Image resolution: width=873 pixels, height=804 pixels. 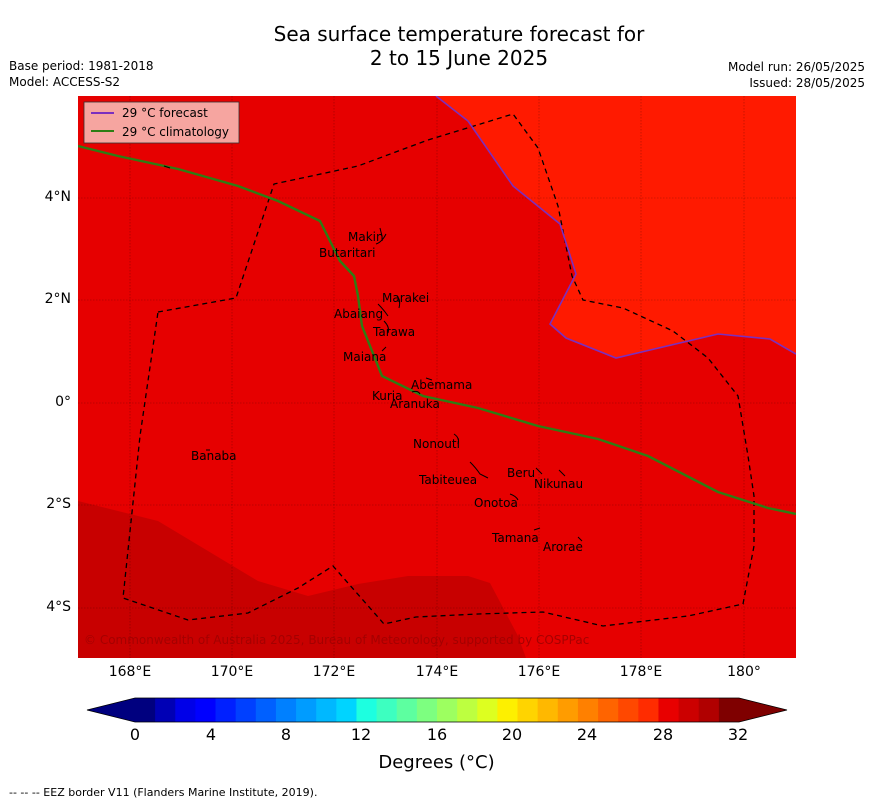 What do you see at coordinates (302, 579) in the screenshot?
I see `sst-cool-region` at bounding box center [302, 579].